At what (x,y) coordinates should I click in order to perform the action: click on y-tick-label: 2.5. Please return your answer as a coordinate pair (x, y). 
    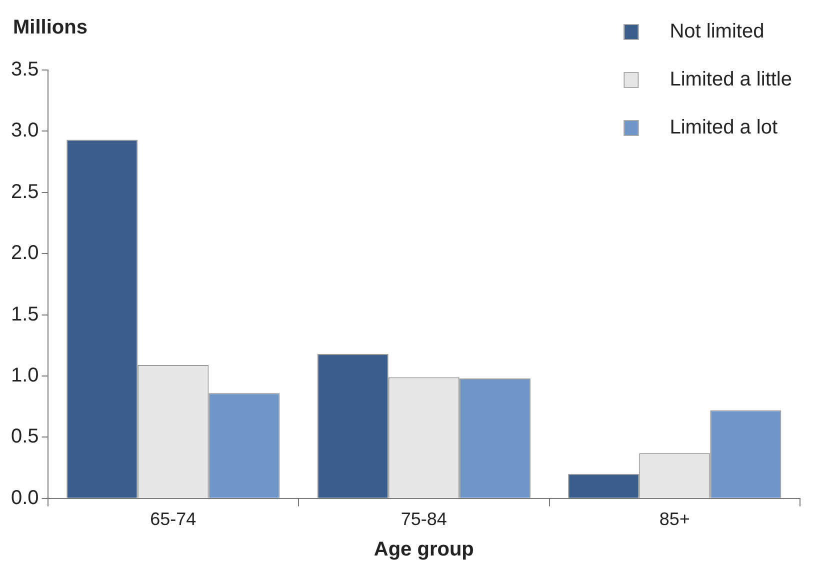
    Looking at the image, I should click on (24, 191).